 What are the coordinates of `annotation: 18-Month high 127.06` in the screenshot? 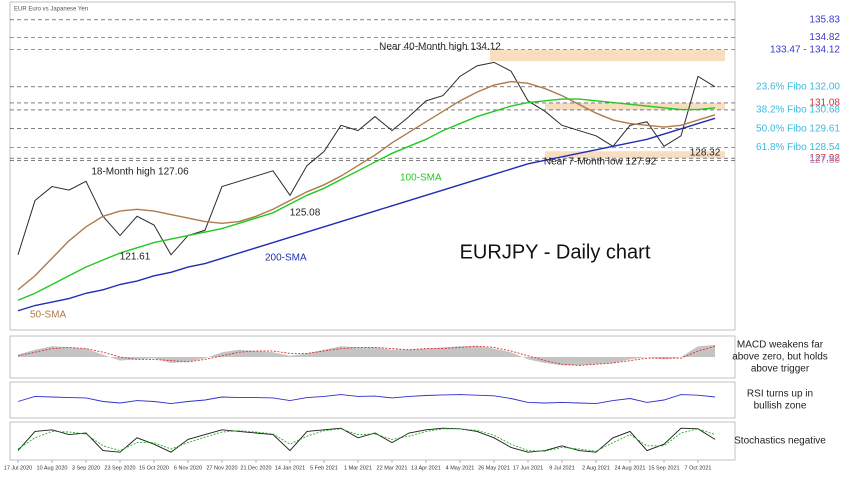 It's located at (140, 172).